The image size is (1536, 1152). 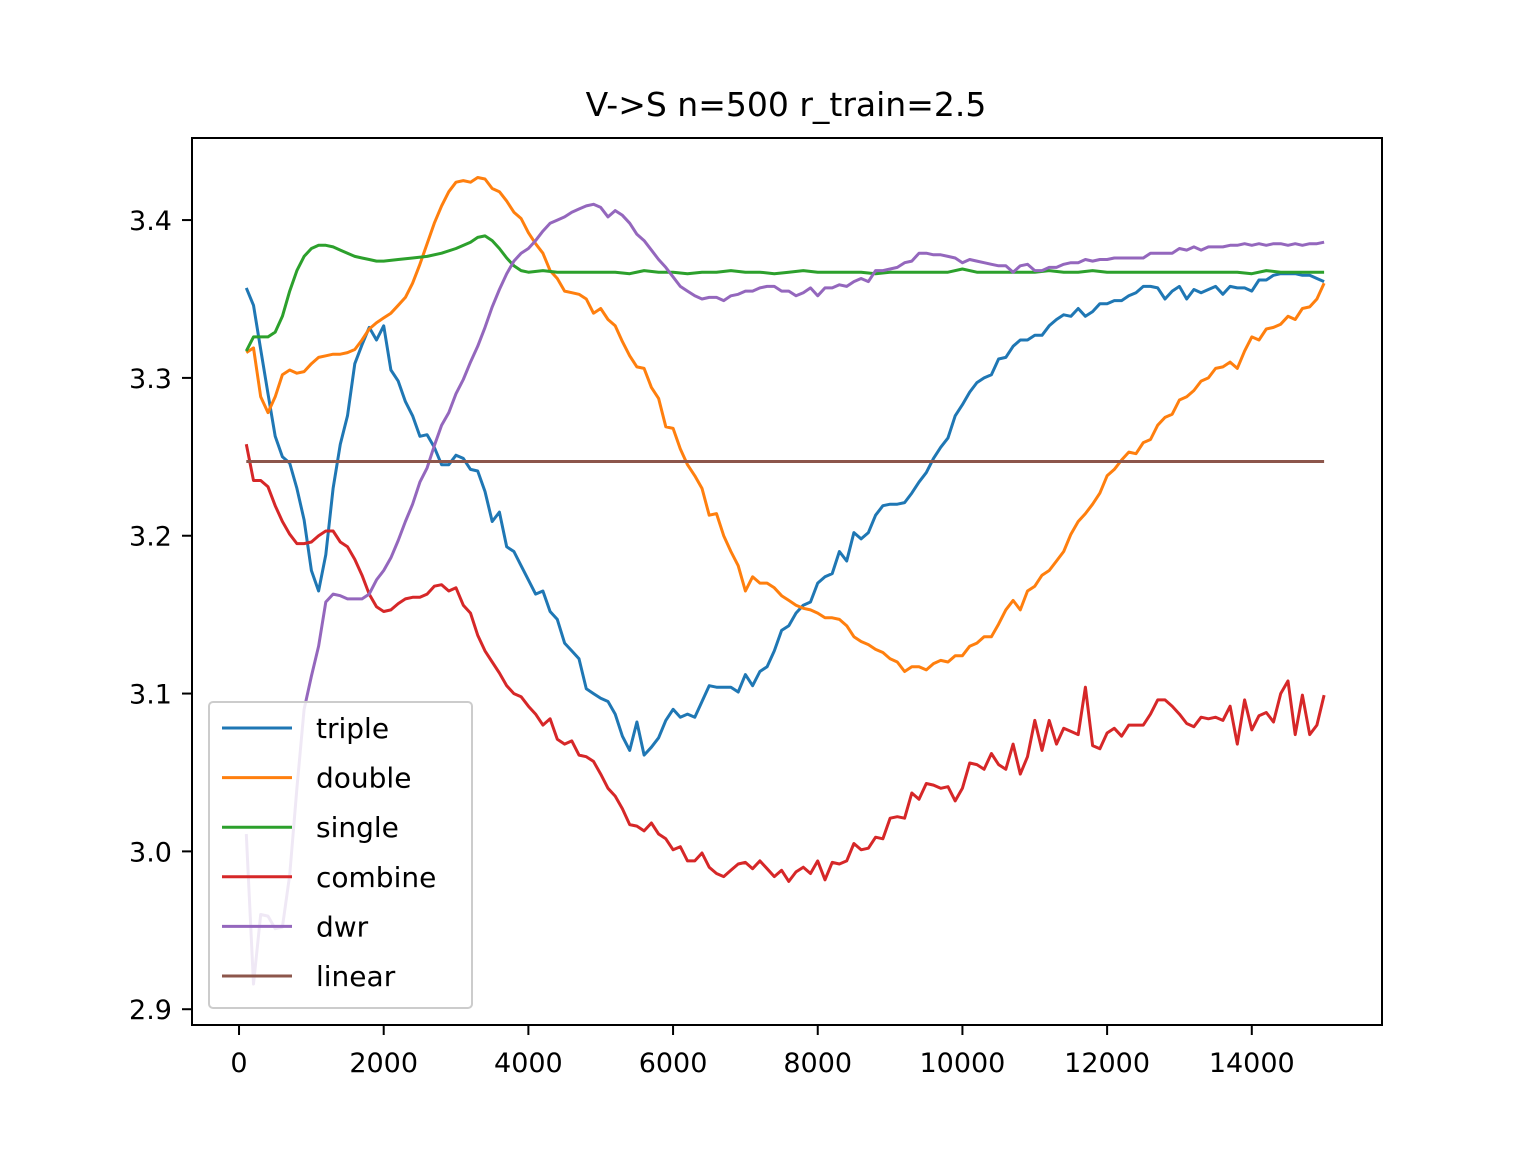 What do you see at coordinates (238, 1063) in the screenshot?
I see `x-tick-label: 0` at bounding box center [238, 1063].